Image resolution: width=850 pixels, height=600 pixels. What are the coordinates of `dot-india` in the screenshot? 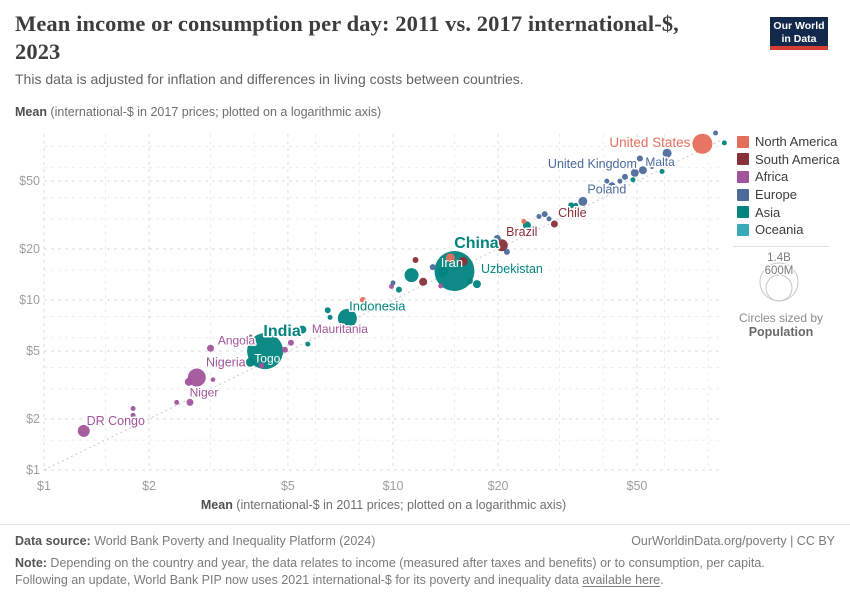 It's located at (265, 351).